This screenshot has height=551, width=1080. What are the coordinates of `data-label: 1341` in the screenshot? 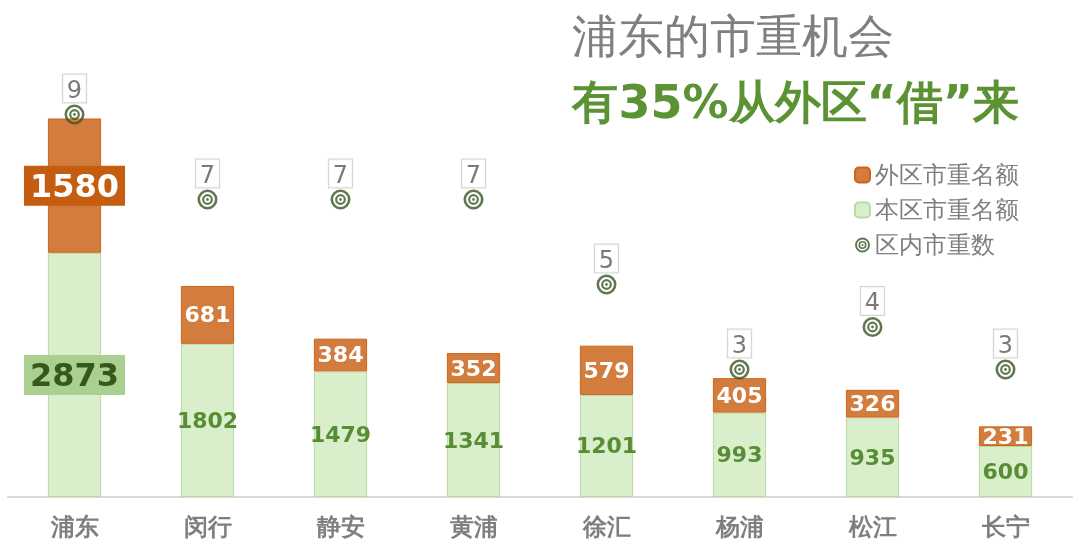 It's located at (473, 440).